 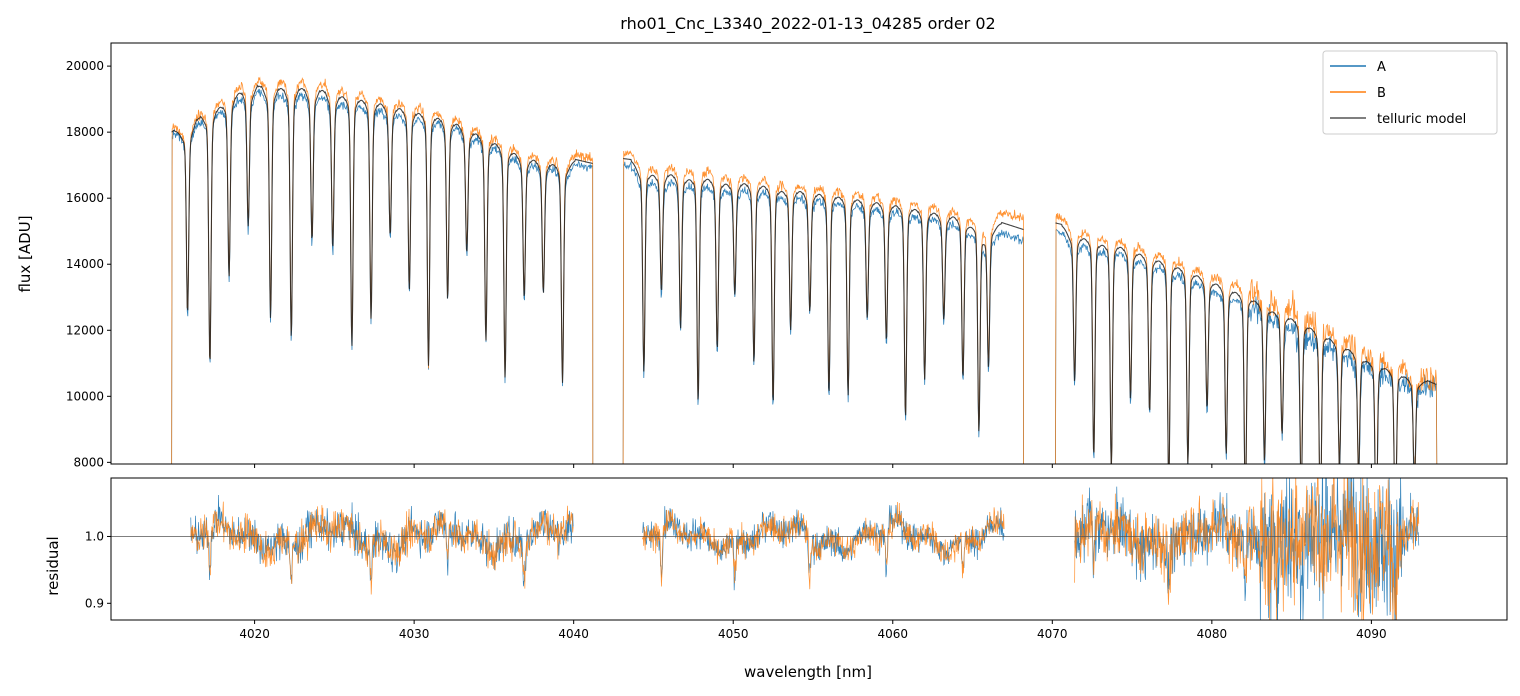 I want to click on residual-x-tick-label: 4080, so click(x=1212, y=634).